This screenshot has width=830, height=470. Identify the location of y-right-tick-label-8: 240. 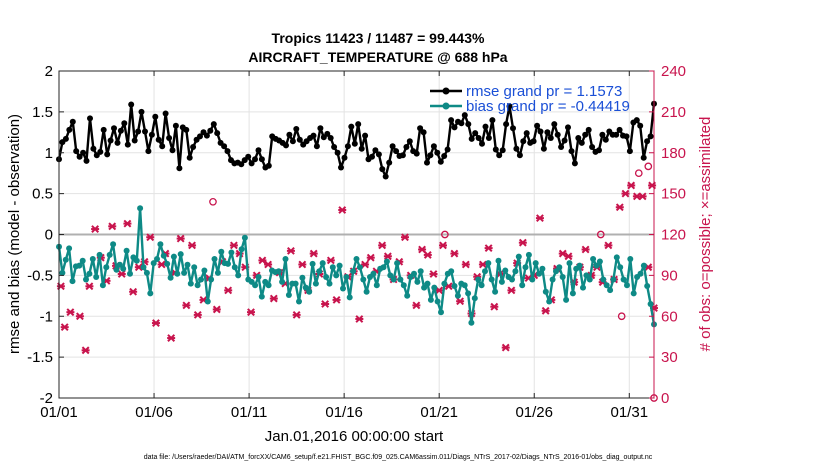
(673, 71).